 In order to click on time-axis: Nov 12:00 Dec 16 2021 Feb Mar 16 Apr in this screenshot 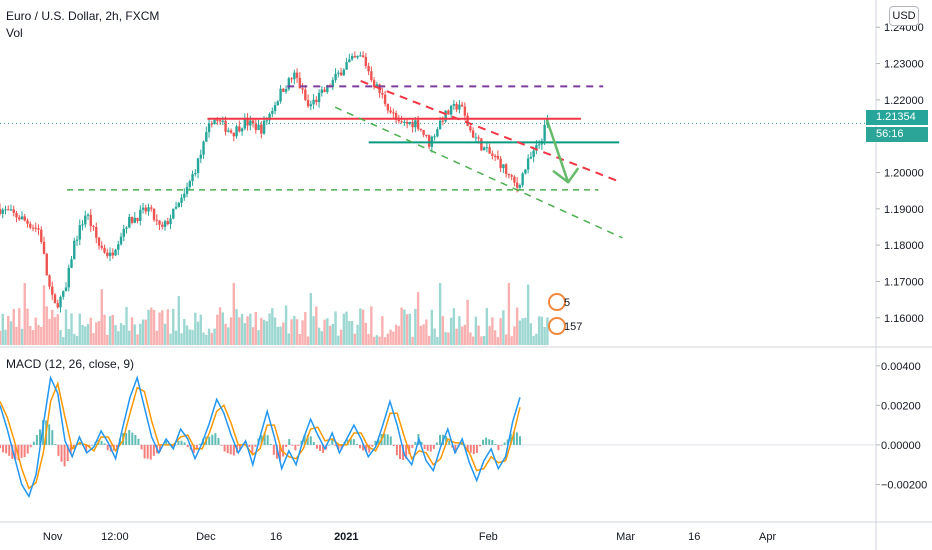, I will do `click(410, 537)`.